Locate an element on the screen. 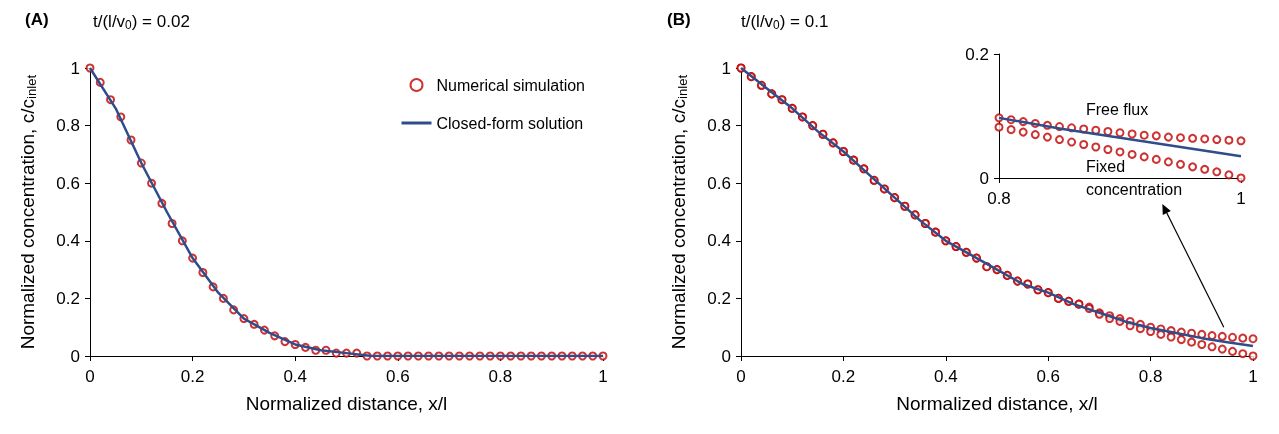  annotation: Free flux is located at coordinates (1117, 109).